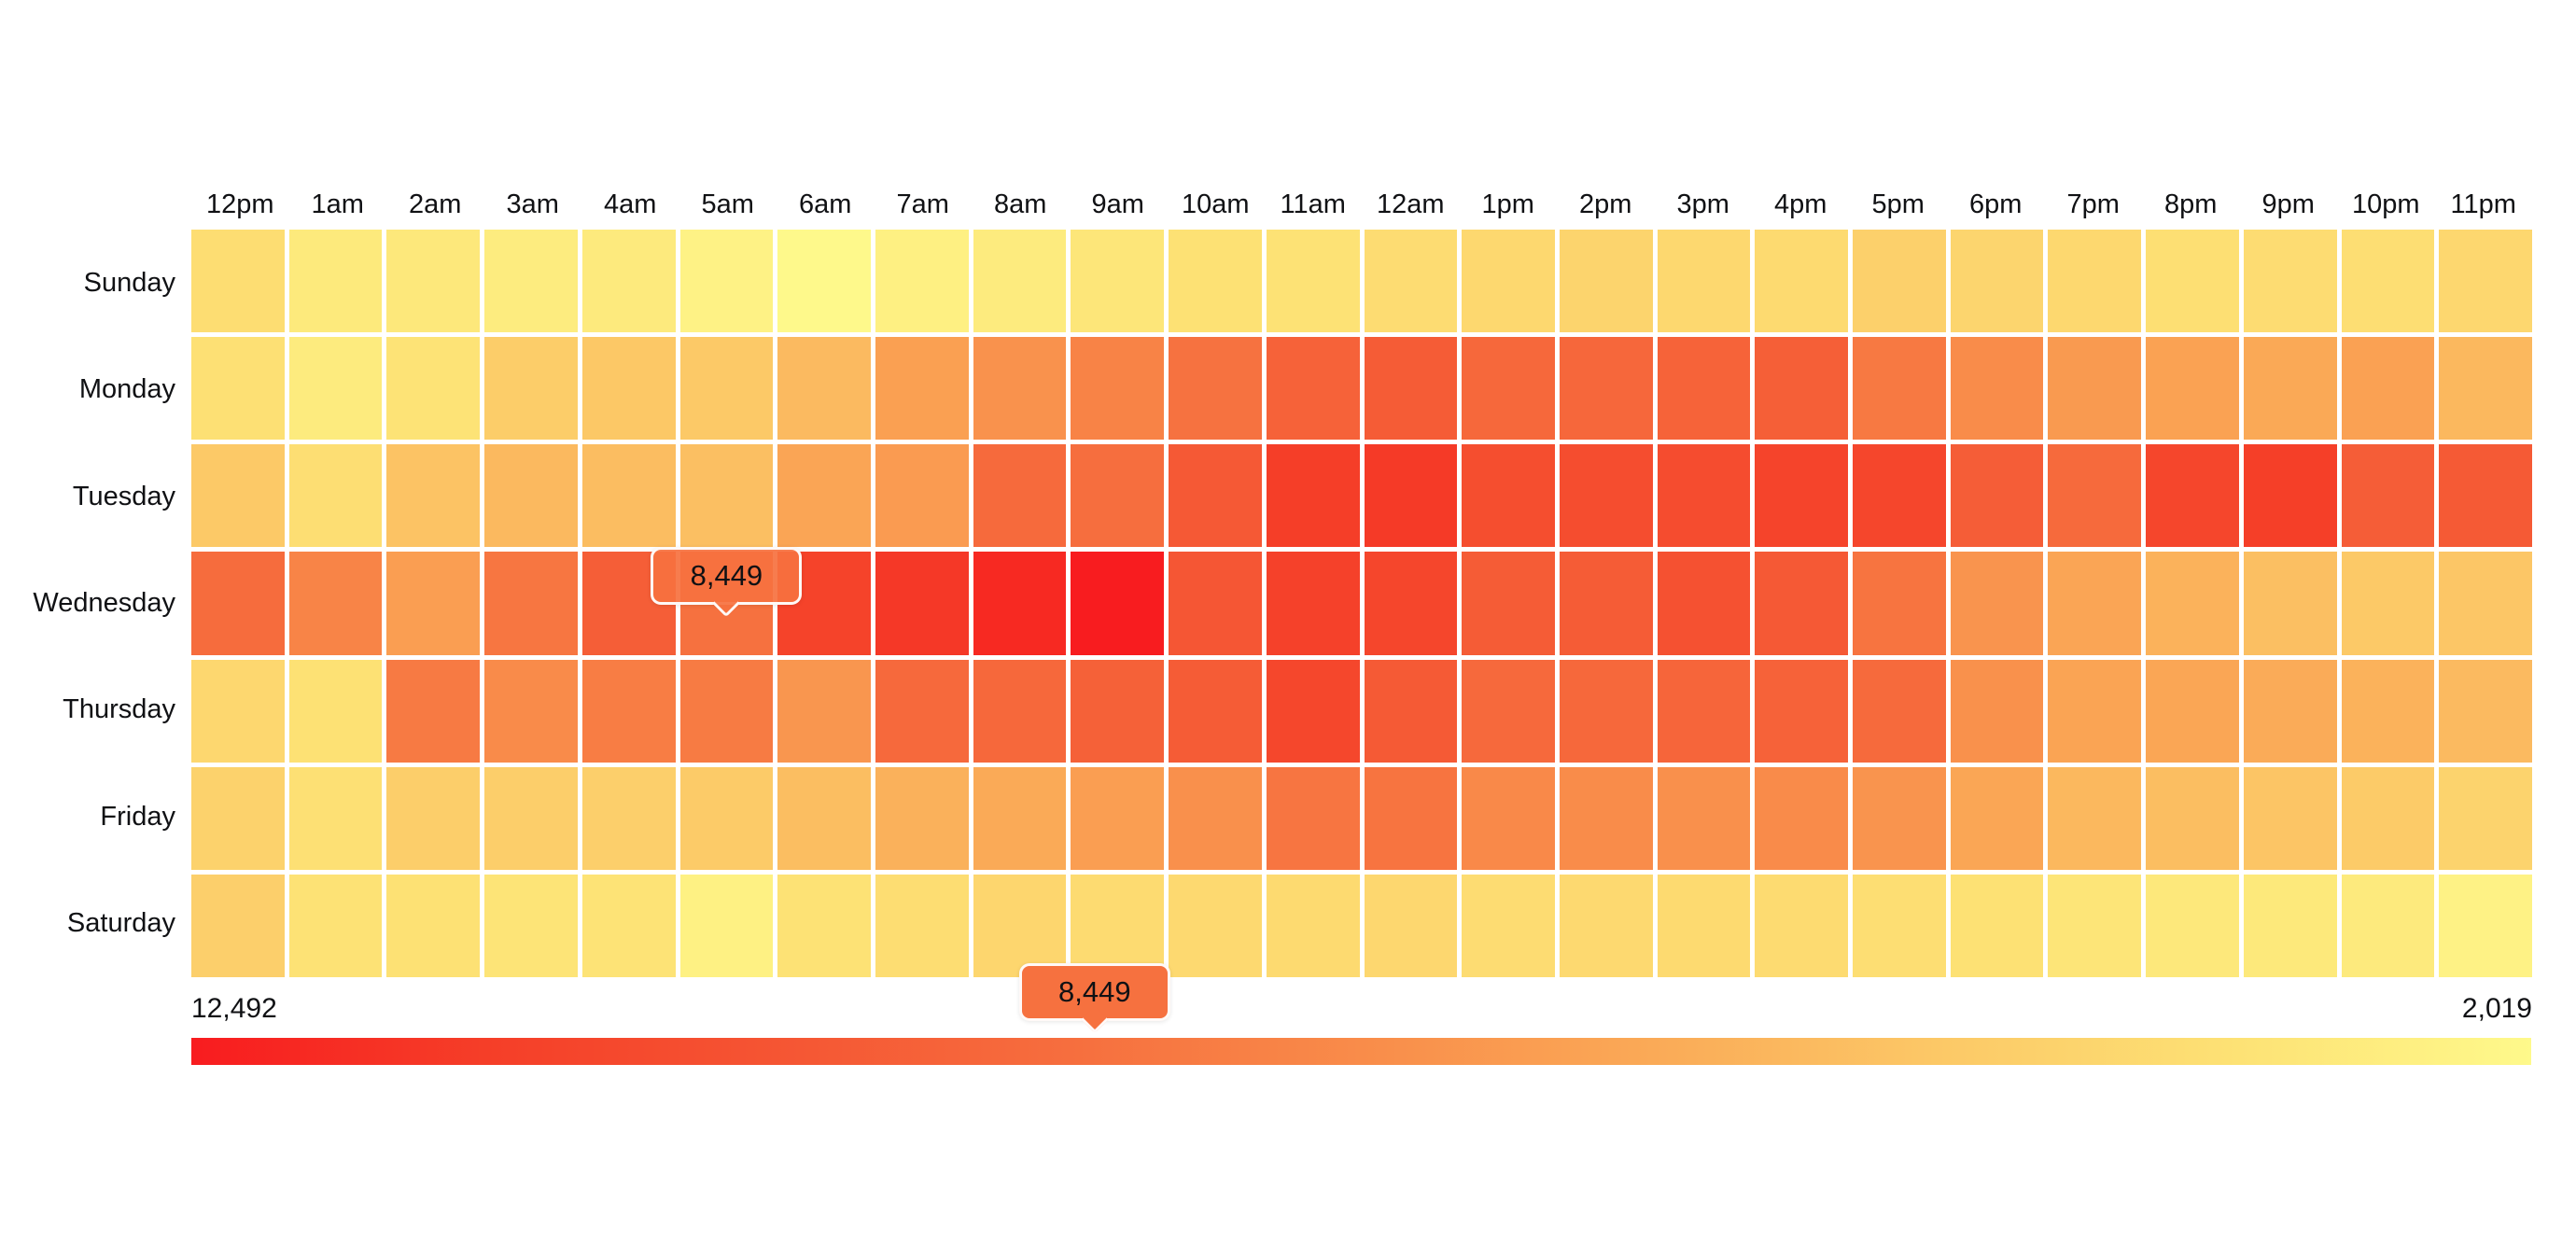  Describe the element at coordinates (531, 711) in the screenshot. I see `cell-thursday-3am` at that location.